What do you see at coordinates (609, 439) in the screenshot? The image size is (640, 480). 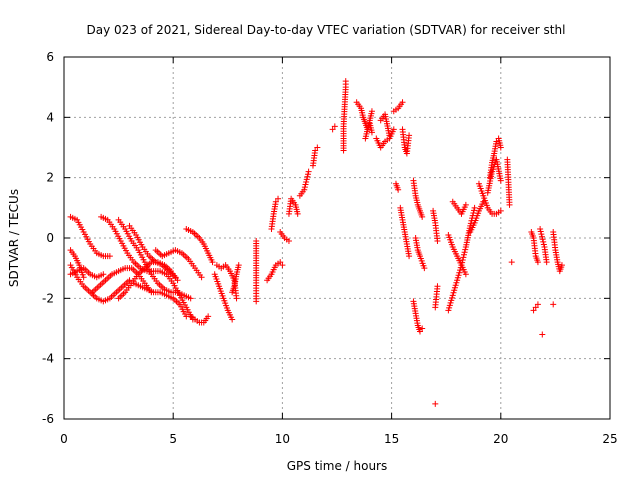 I see `x-tick-label: 25` at bounding box center [609, 439].